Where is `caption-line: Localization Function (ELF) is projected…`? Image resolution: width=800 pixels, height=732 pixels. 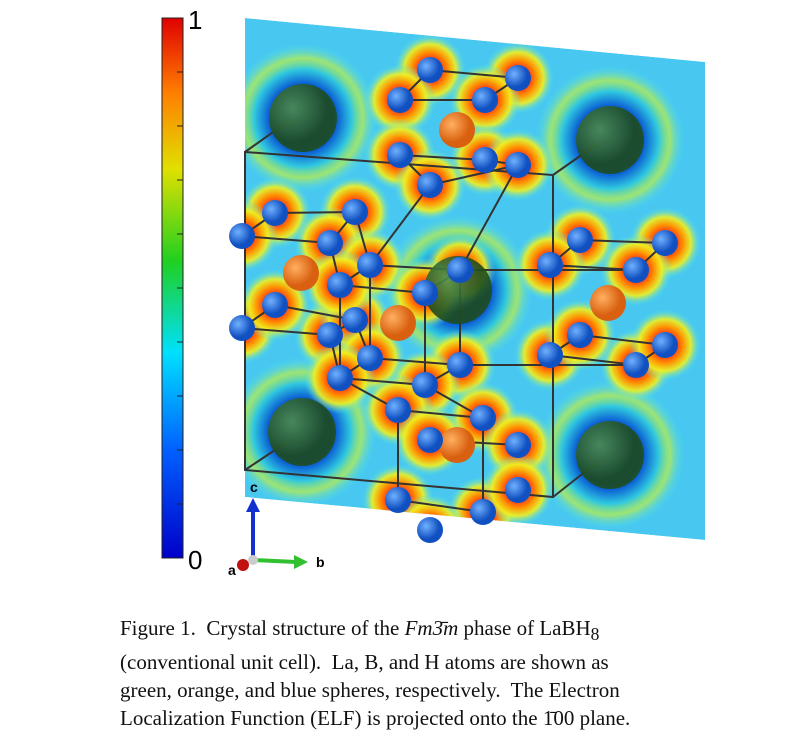
caption-line: Localization Function (ELF) is projected… is located at coordinates (450, 718).